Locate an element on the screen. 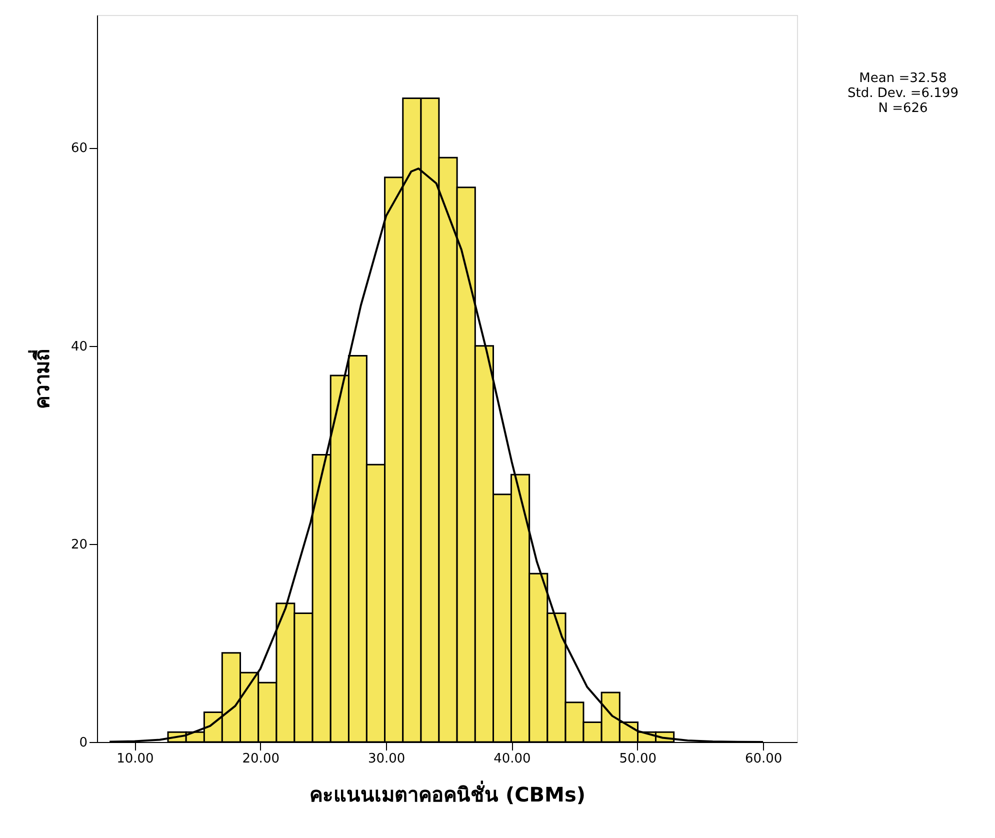 The width and height of the screenshot is (995, 838). x-tick-label: 60.00 is located at coordinates (763, 759).